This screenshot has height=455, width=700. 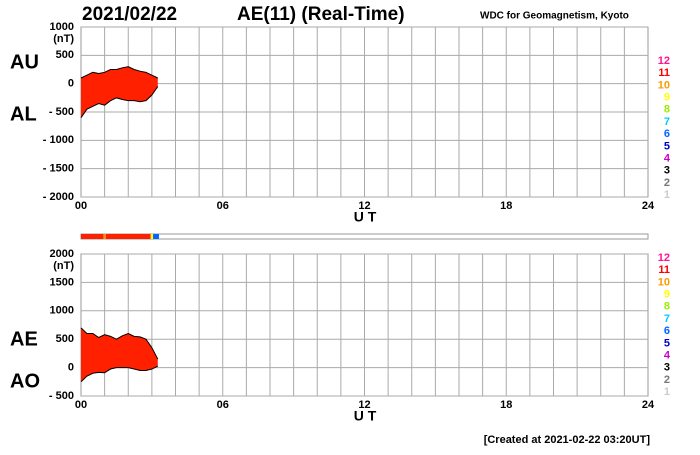 What do you see at coordinates (24, 62) in the screenshot?
I see `series-label: AU` at bounding box center [24, 62].